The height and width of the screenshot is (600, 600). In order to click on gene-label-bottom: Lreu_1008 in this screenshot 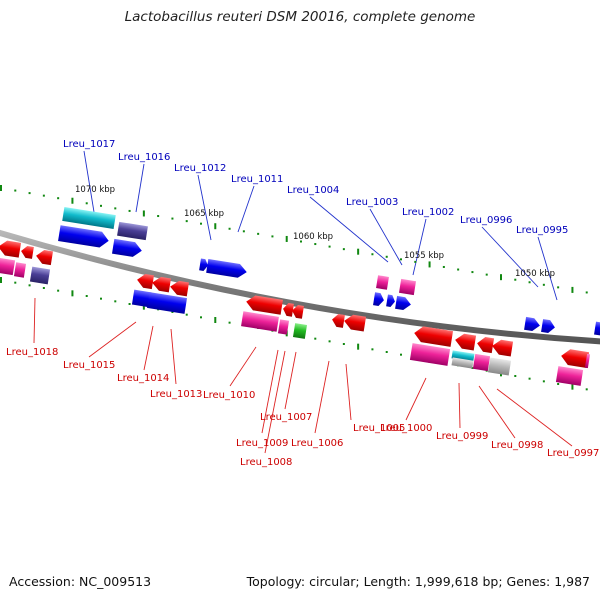, I will do `click(266, 462)`.